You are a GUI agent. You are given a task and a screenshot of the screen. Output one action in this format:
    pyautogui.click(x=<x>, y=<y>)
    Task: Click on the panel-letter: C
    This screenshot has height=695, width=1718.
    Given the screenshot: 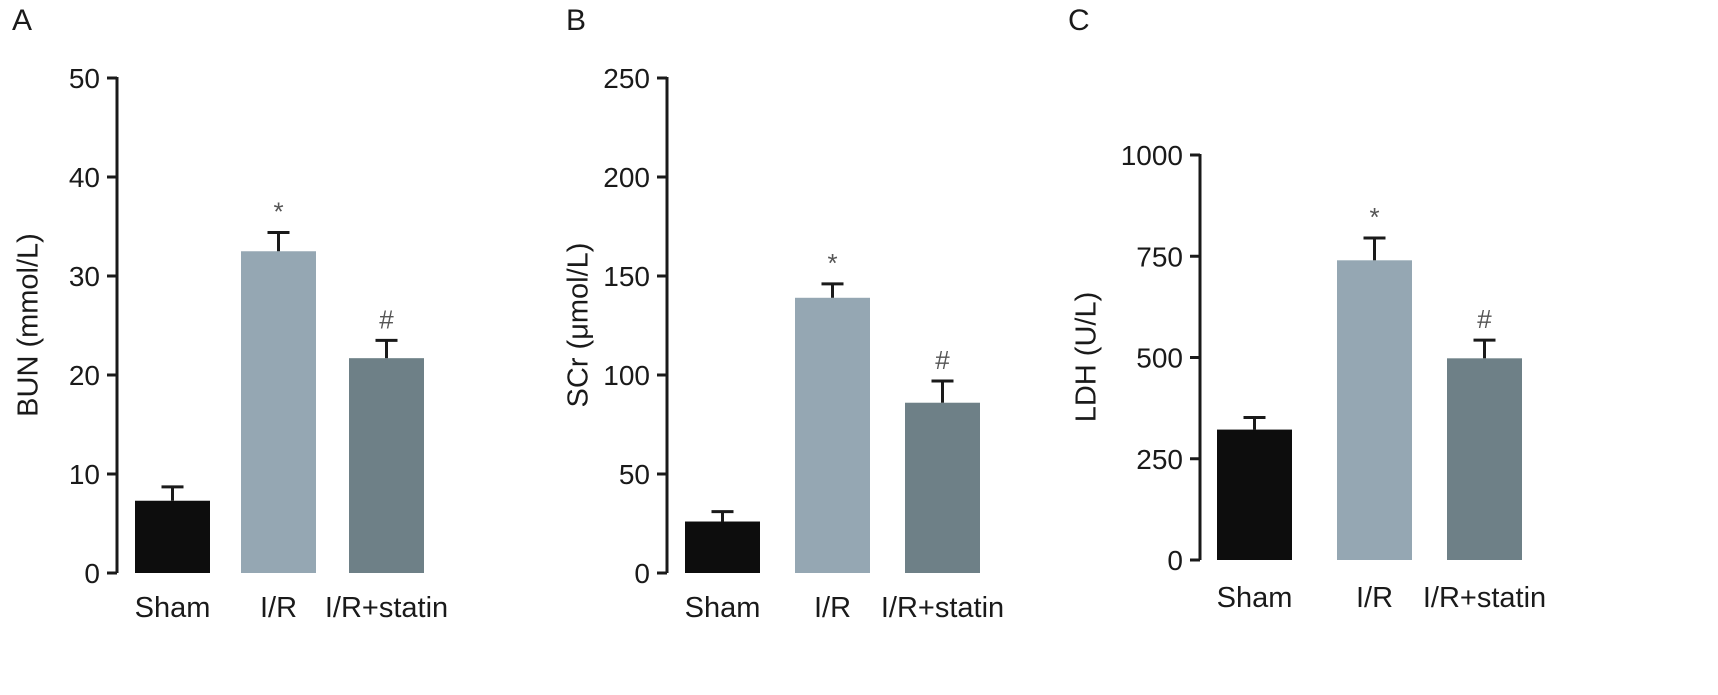 What is the action you would take?
    pyautogui.click(x=1079, y=20)
    